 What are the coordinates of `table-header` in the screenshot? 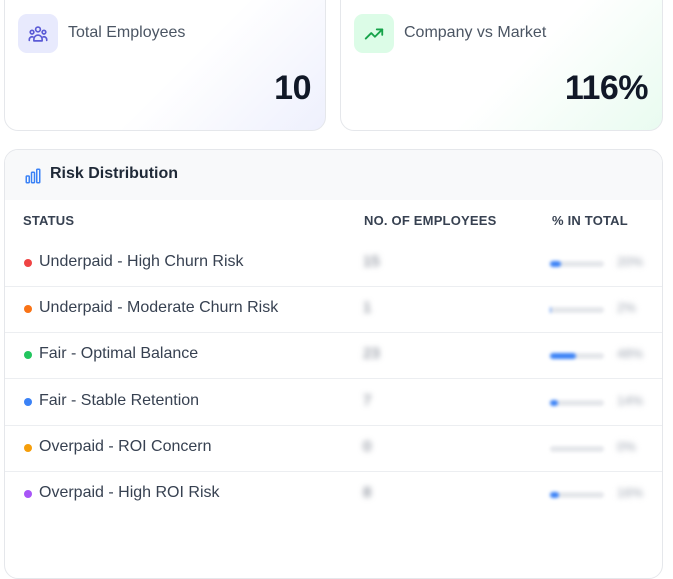 It's located at (333, 220).